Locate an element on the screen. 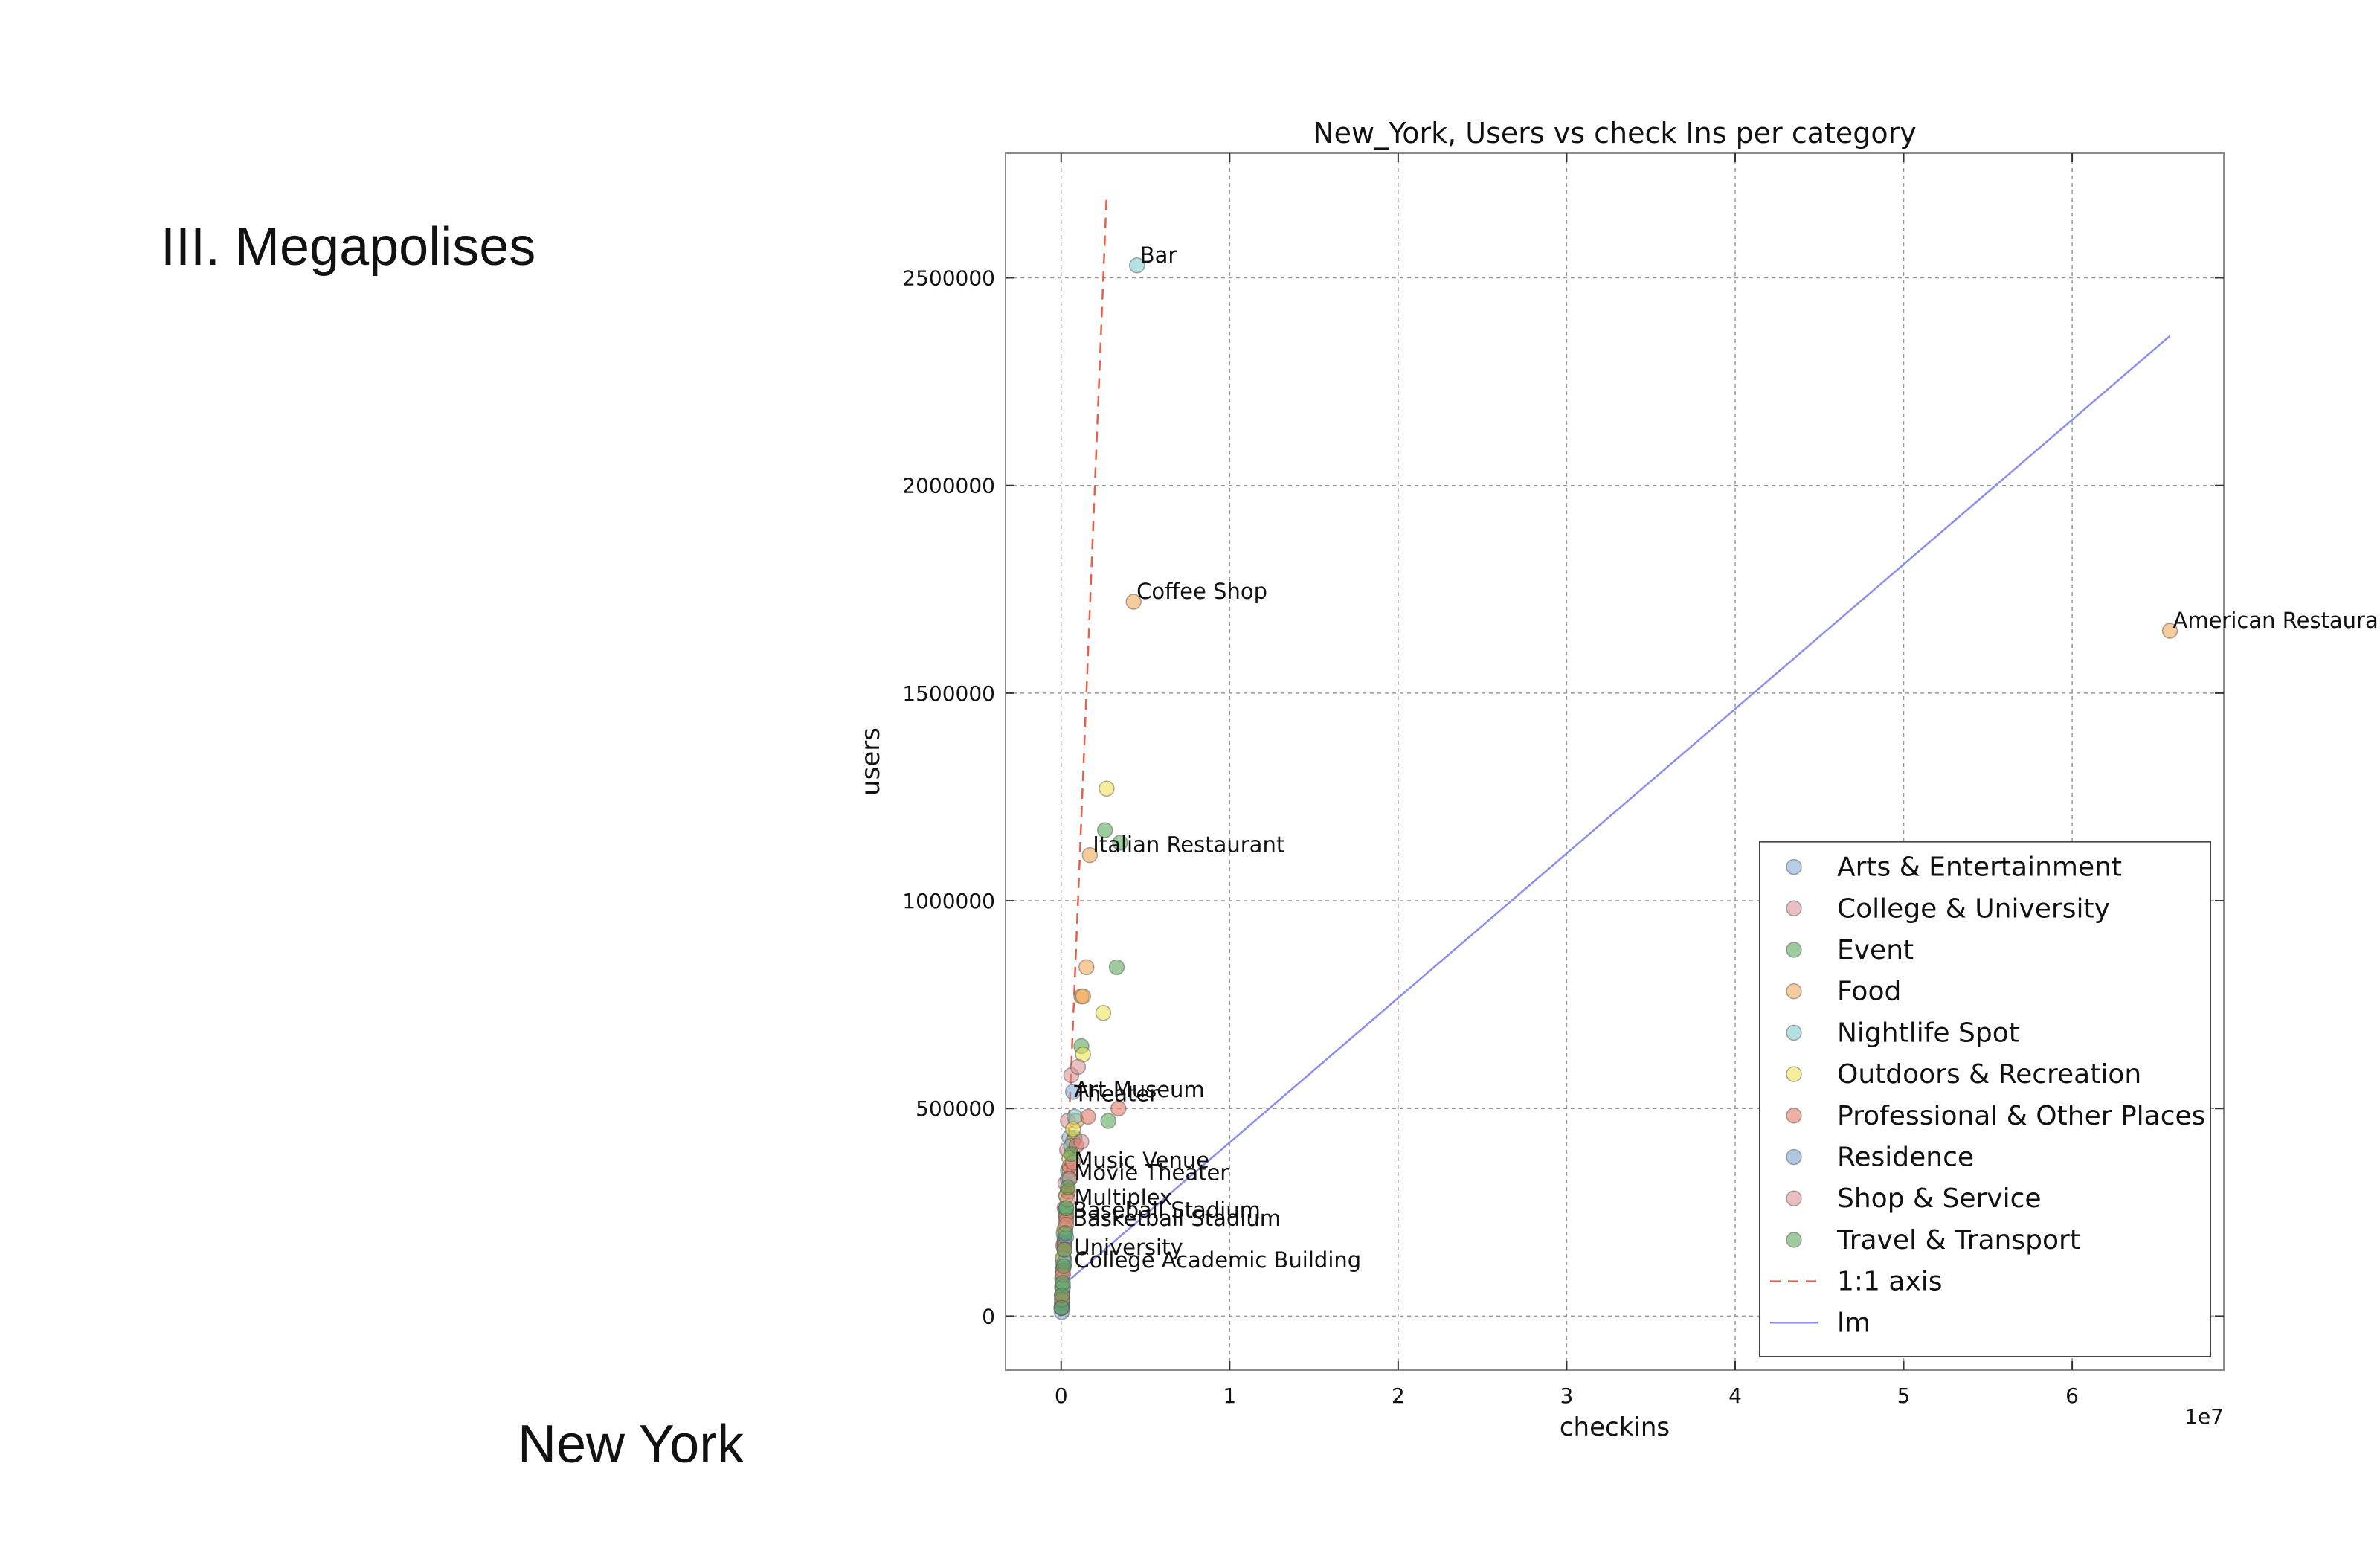 The width and height of the screenshot is (2380, 1562). legend-label: Arts & Entertainment is located at coordinates (1980, 868).